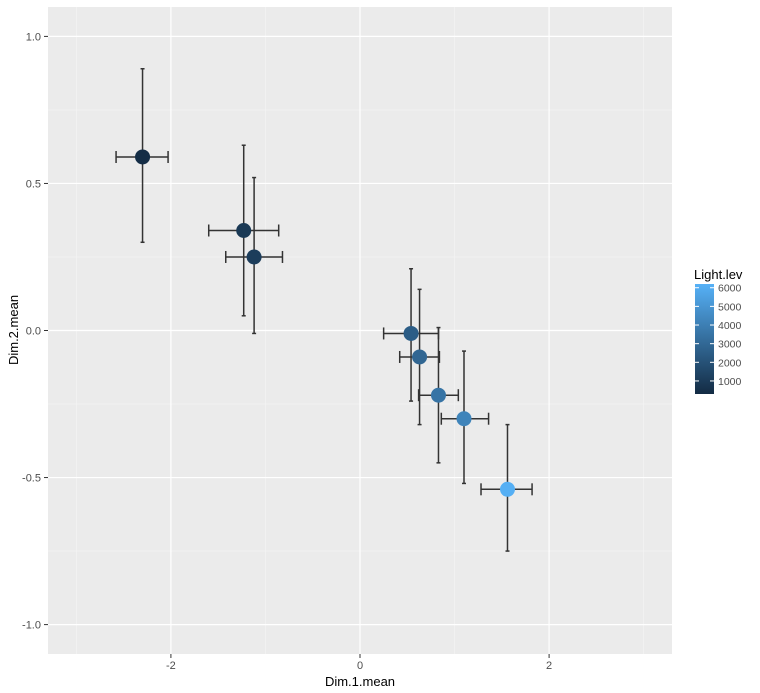 The image size is (760, 693). Describe the element at coordinates (730, 345) in the screenshot. I see `legend-label: 3000` at that location.